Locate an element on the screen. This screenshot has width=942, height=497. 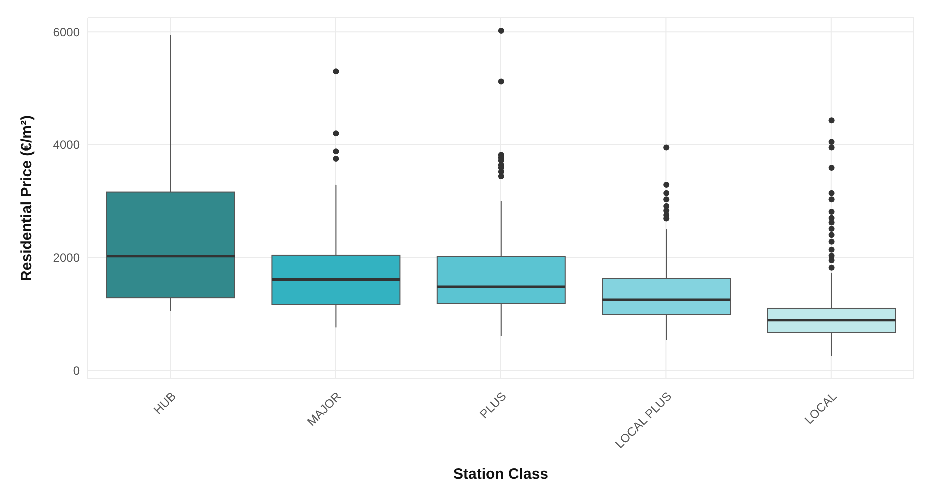
x-axis-title: Station Class is located at coordinates (501, 474).